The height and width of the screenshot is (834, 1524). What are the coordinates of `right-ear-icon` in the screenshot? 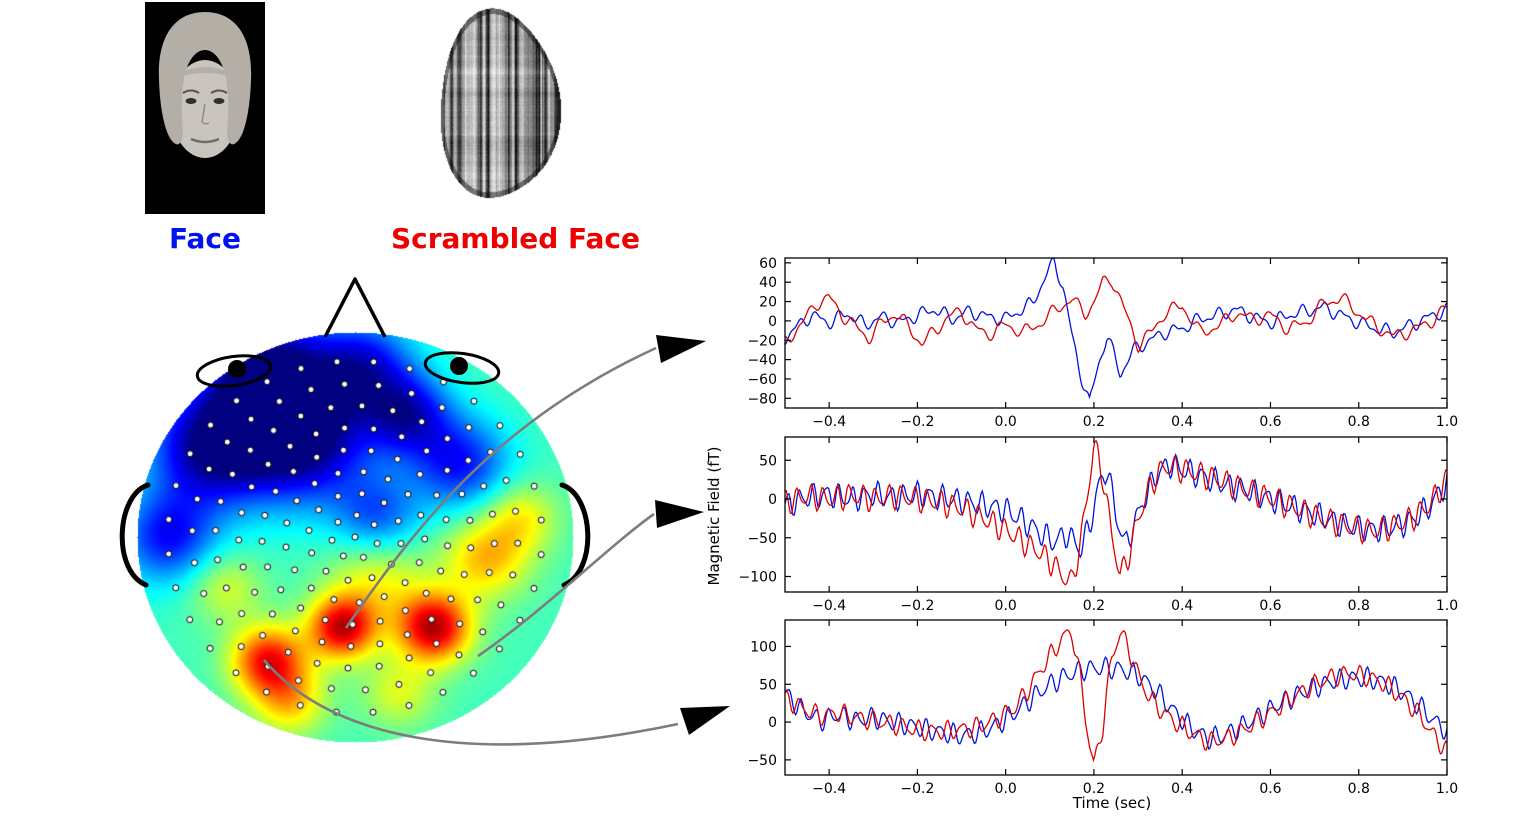 It's located at (575, 535).